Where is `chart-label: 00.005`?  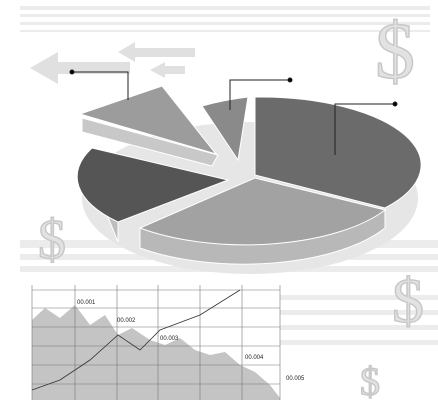 chart-label: 00.005 is located at coordinates (295, 379).